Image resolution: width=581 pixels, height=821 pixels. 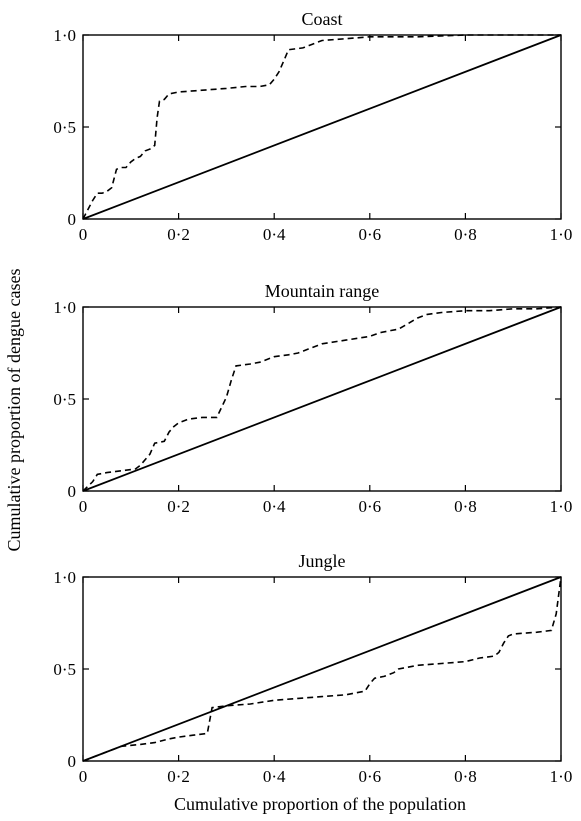 I want to click on figure-x-axis-label: Cumulative proportion of the population, so click(x=320, y=804).